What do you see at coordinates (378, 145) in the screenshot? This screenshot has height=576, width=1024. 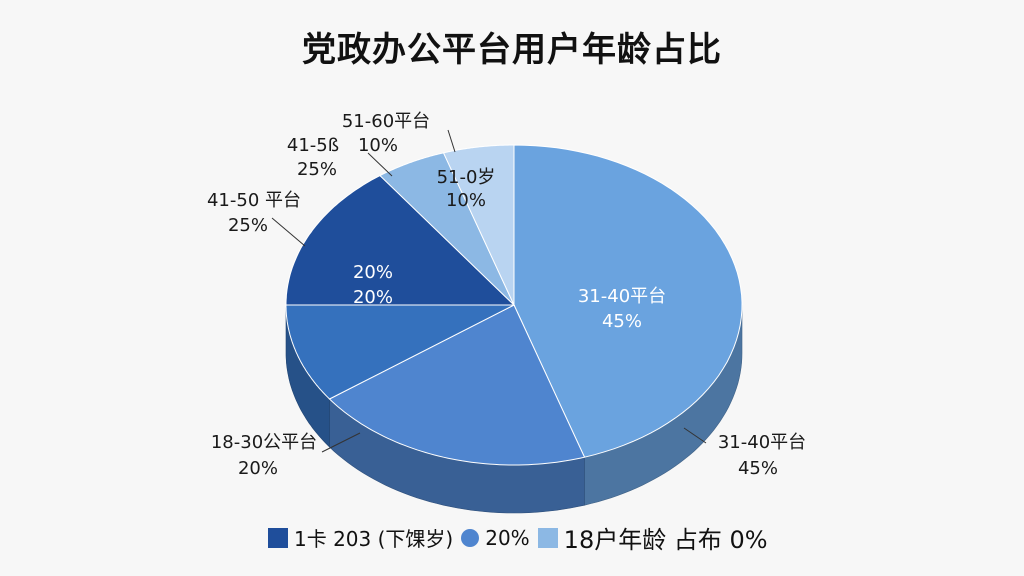 I see `callout-value: 10%` at bounding box center [378, 145].